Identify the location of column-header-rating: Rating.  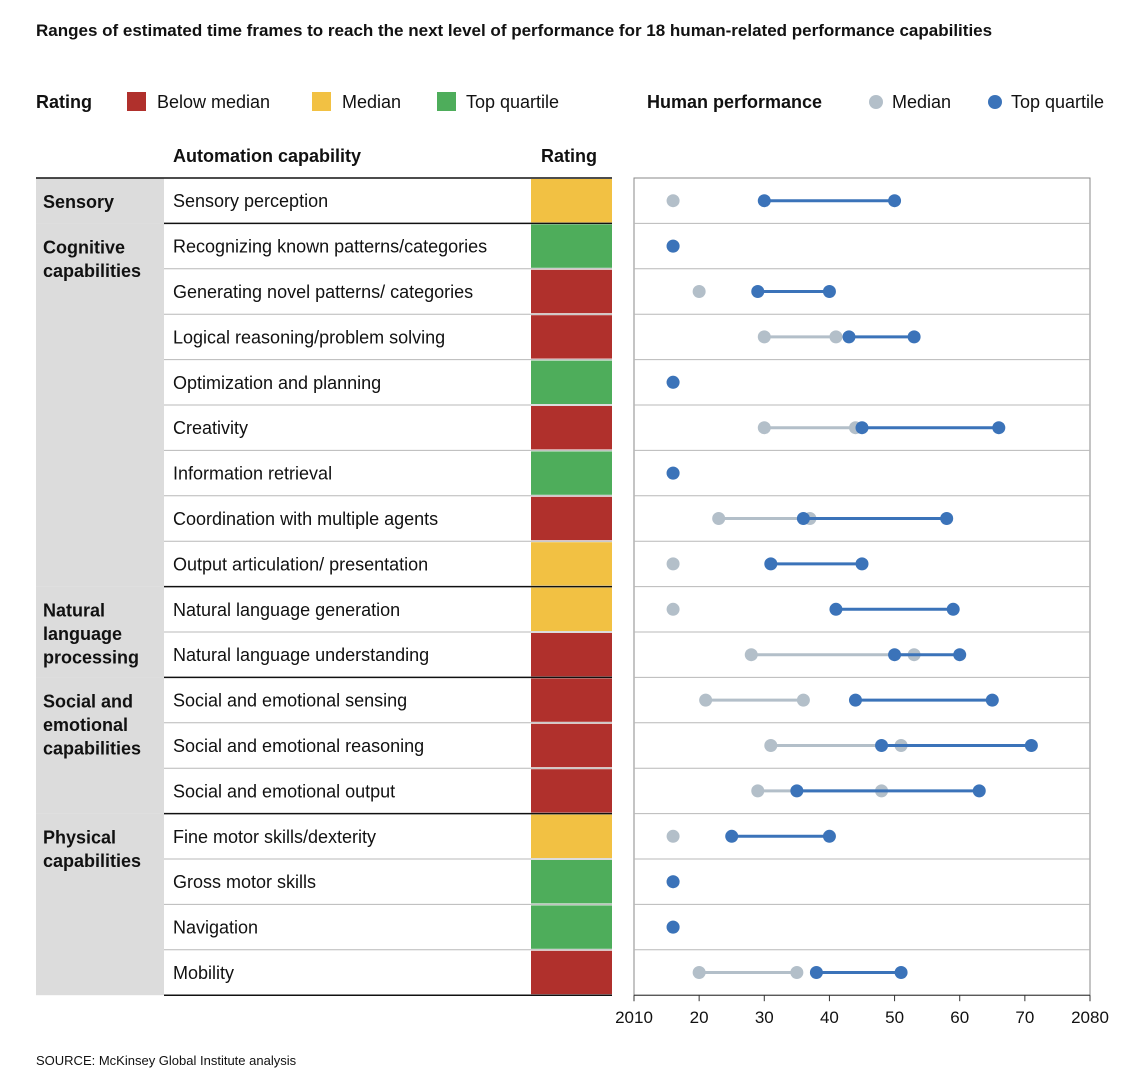
(569, 156).